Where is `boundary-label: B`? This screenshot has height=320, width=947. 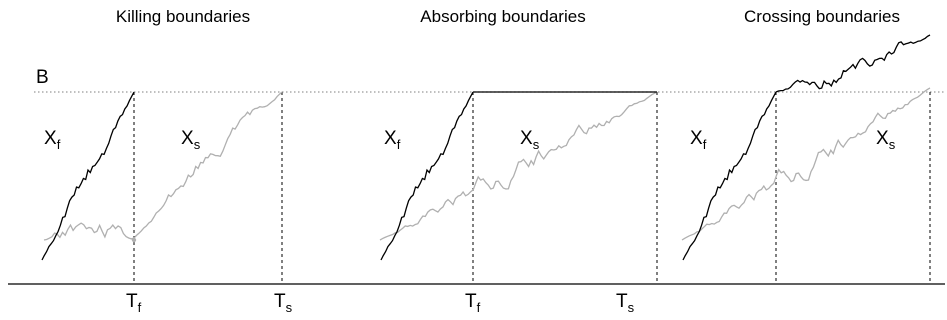
boundary-label: B is located at coordinates (42, 77).